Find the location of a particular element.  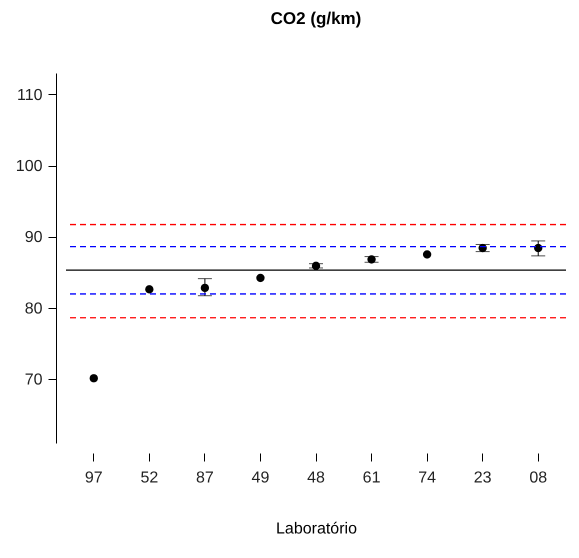

chart-title: CO2 (g/km) is located at coordinates (316, 18).